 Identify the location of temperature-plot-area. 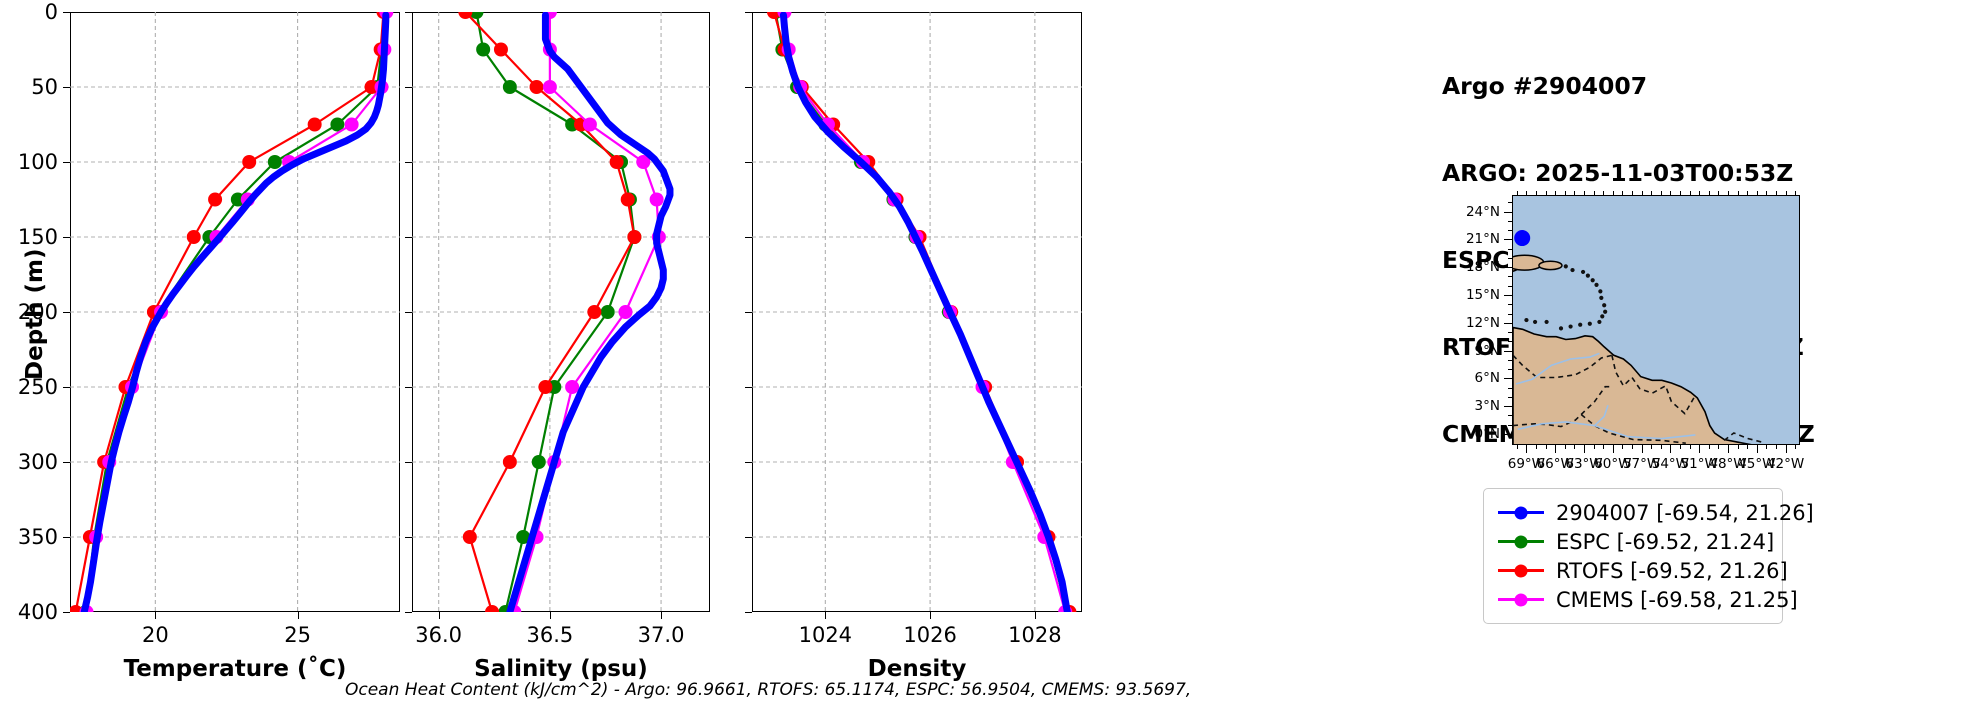
(235, 312).